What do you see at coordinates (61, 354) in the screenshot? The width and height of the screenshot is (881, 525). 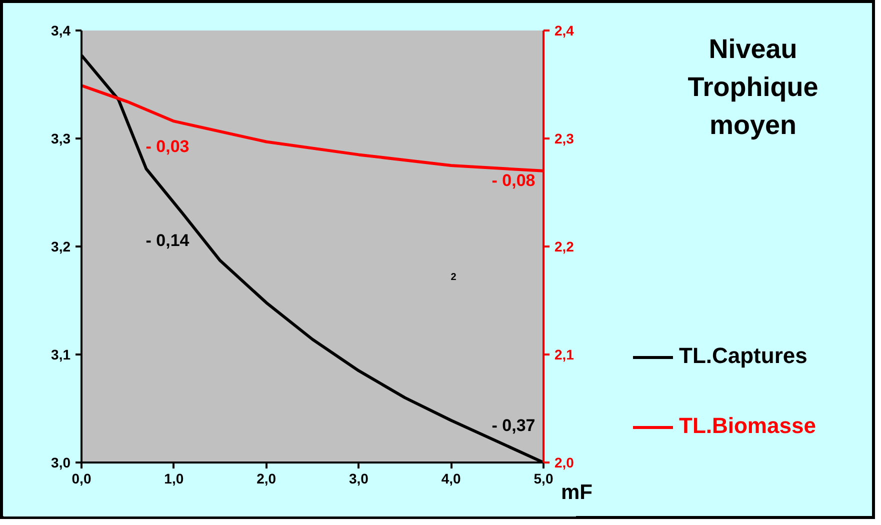 I see `y-tick-label: 3,1` at bounding box center [61, 354].